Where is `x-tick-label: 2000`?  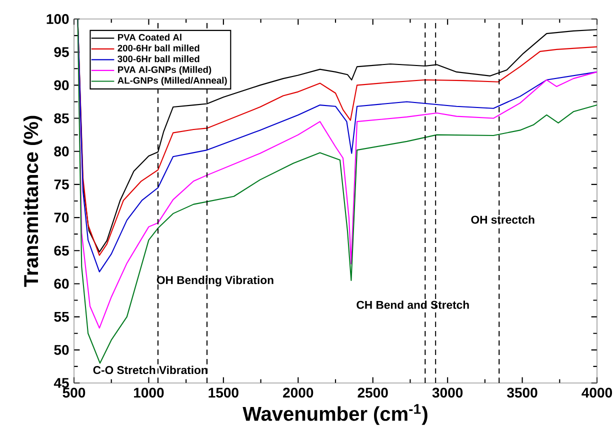 x-tick-label: 2000 is located at coordinates (298, 393).